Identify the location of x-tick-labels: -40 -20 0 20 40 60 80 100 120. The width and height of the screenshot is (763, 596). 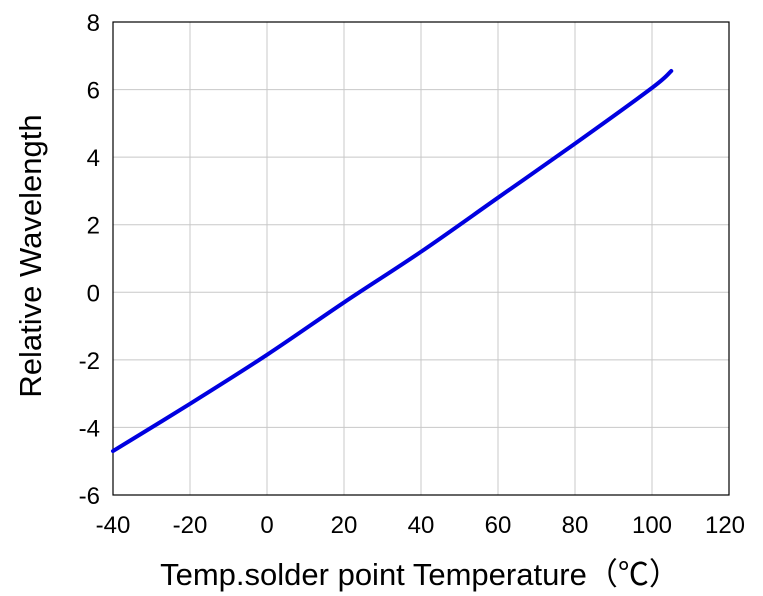
(420, 525).